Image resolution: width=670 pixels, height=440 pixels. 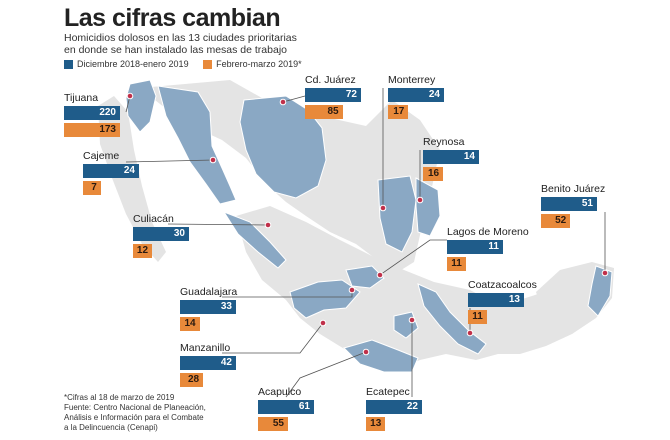 I want to click on city-label-culiacan: Culiacán, so click(x=153, y=219).